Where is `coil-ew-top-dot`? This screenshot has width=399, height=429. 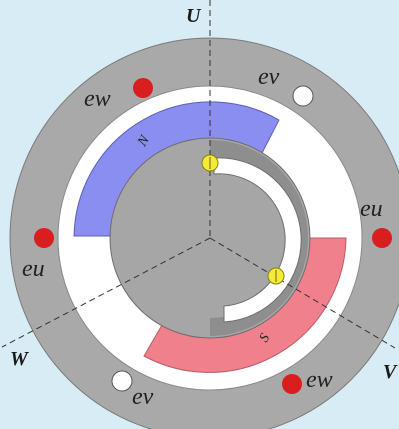
coil-ew-top-dot is located at coordinates (143, 88).